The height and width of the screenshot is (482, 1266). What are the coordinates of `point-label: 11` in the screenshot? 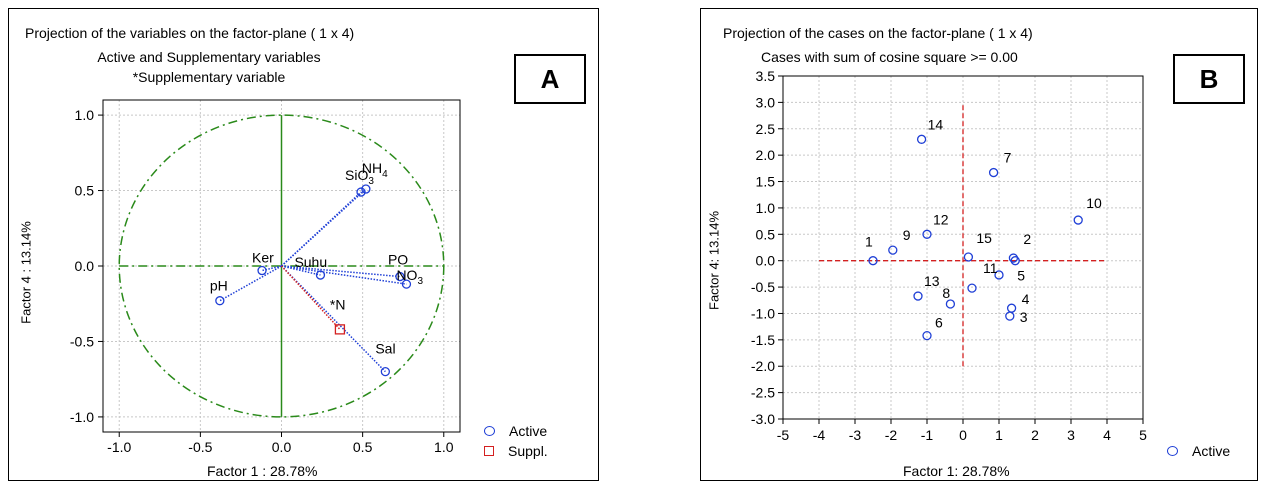 It's located at (990, 268).